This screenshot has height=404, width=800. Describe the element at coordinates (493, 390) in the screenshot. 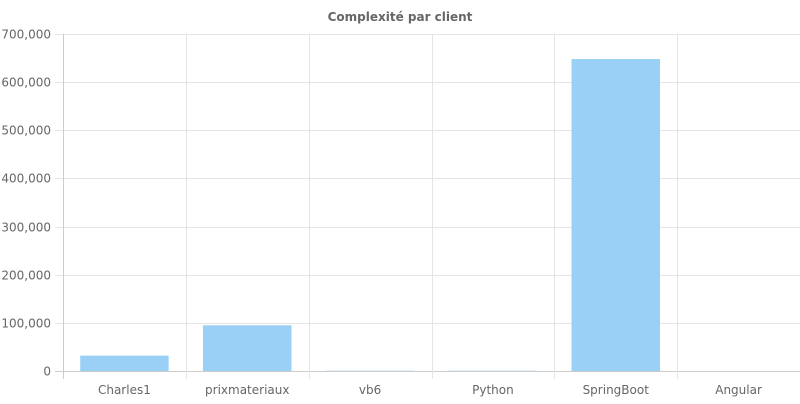

I see `x-tick-label: Python` at that location.